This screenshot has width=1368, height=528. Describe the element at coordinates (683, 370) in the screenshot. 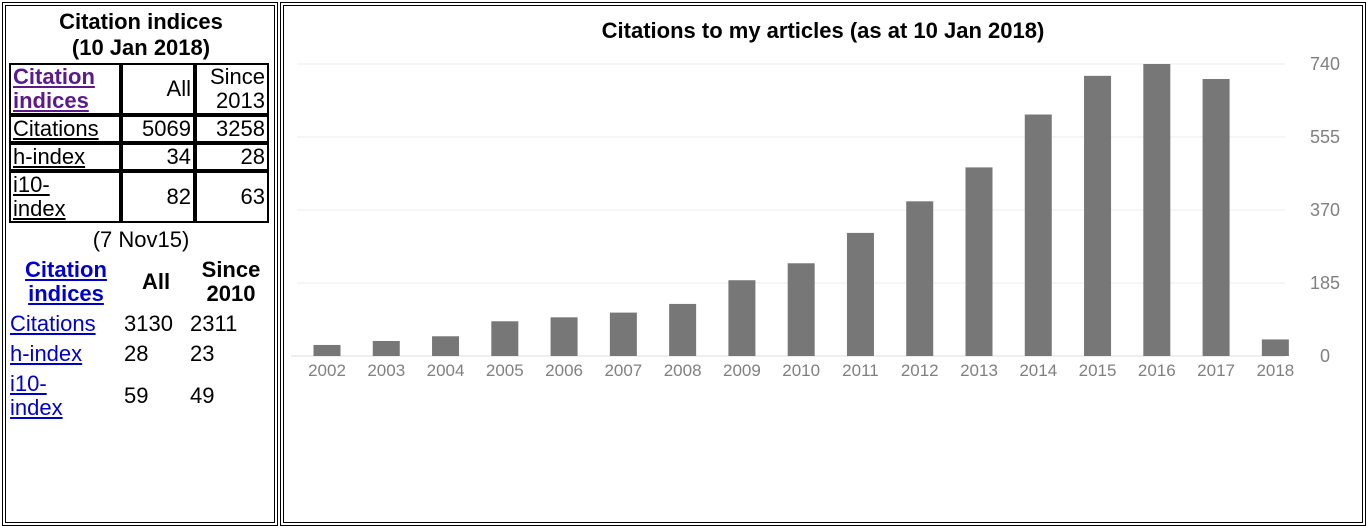

I see `x-tick-label: 2008` at that location.